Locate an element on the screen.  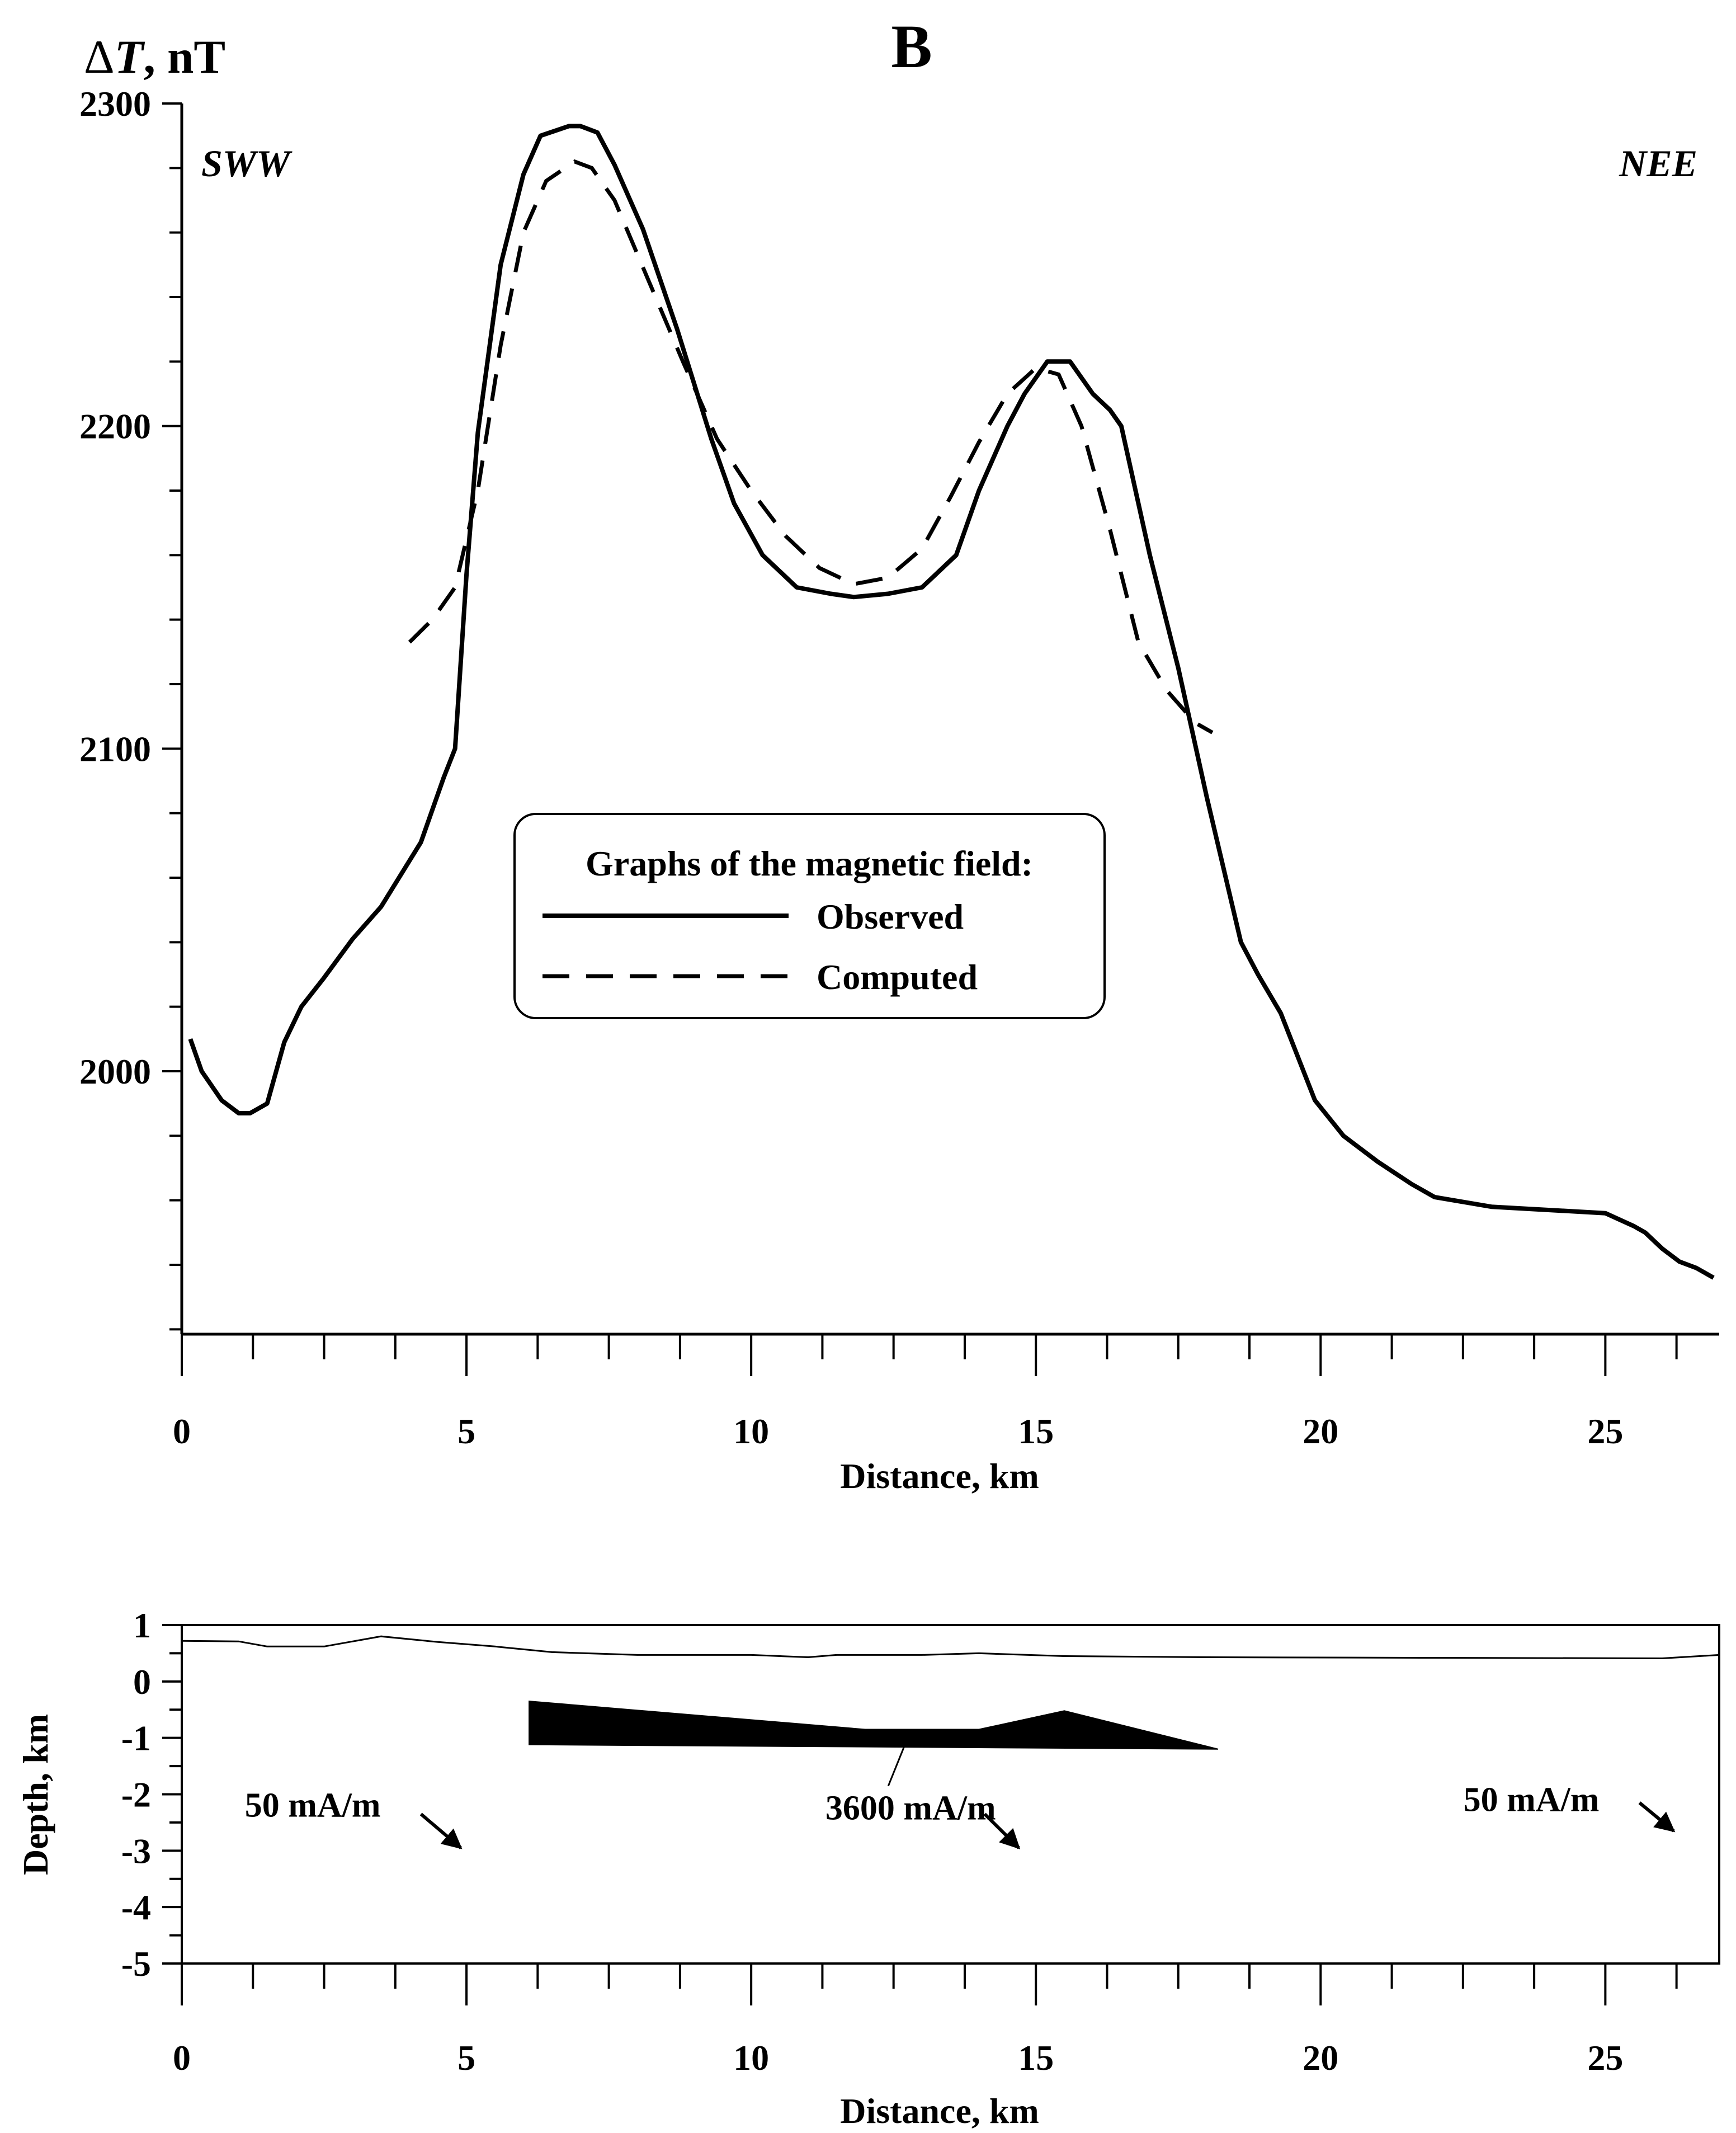
bottom-y-tick-label: -2 is located at coordinates (136, 1795).